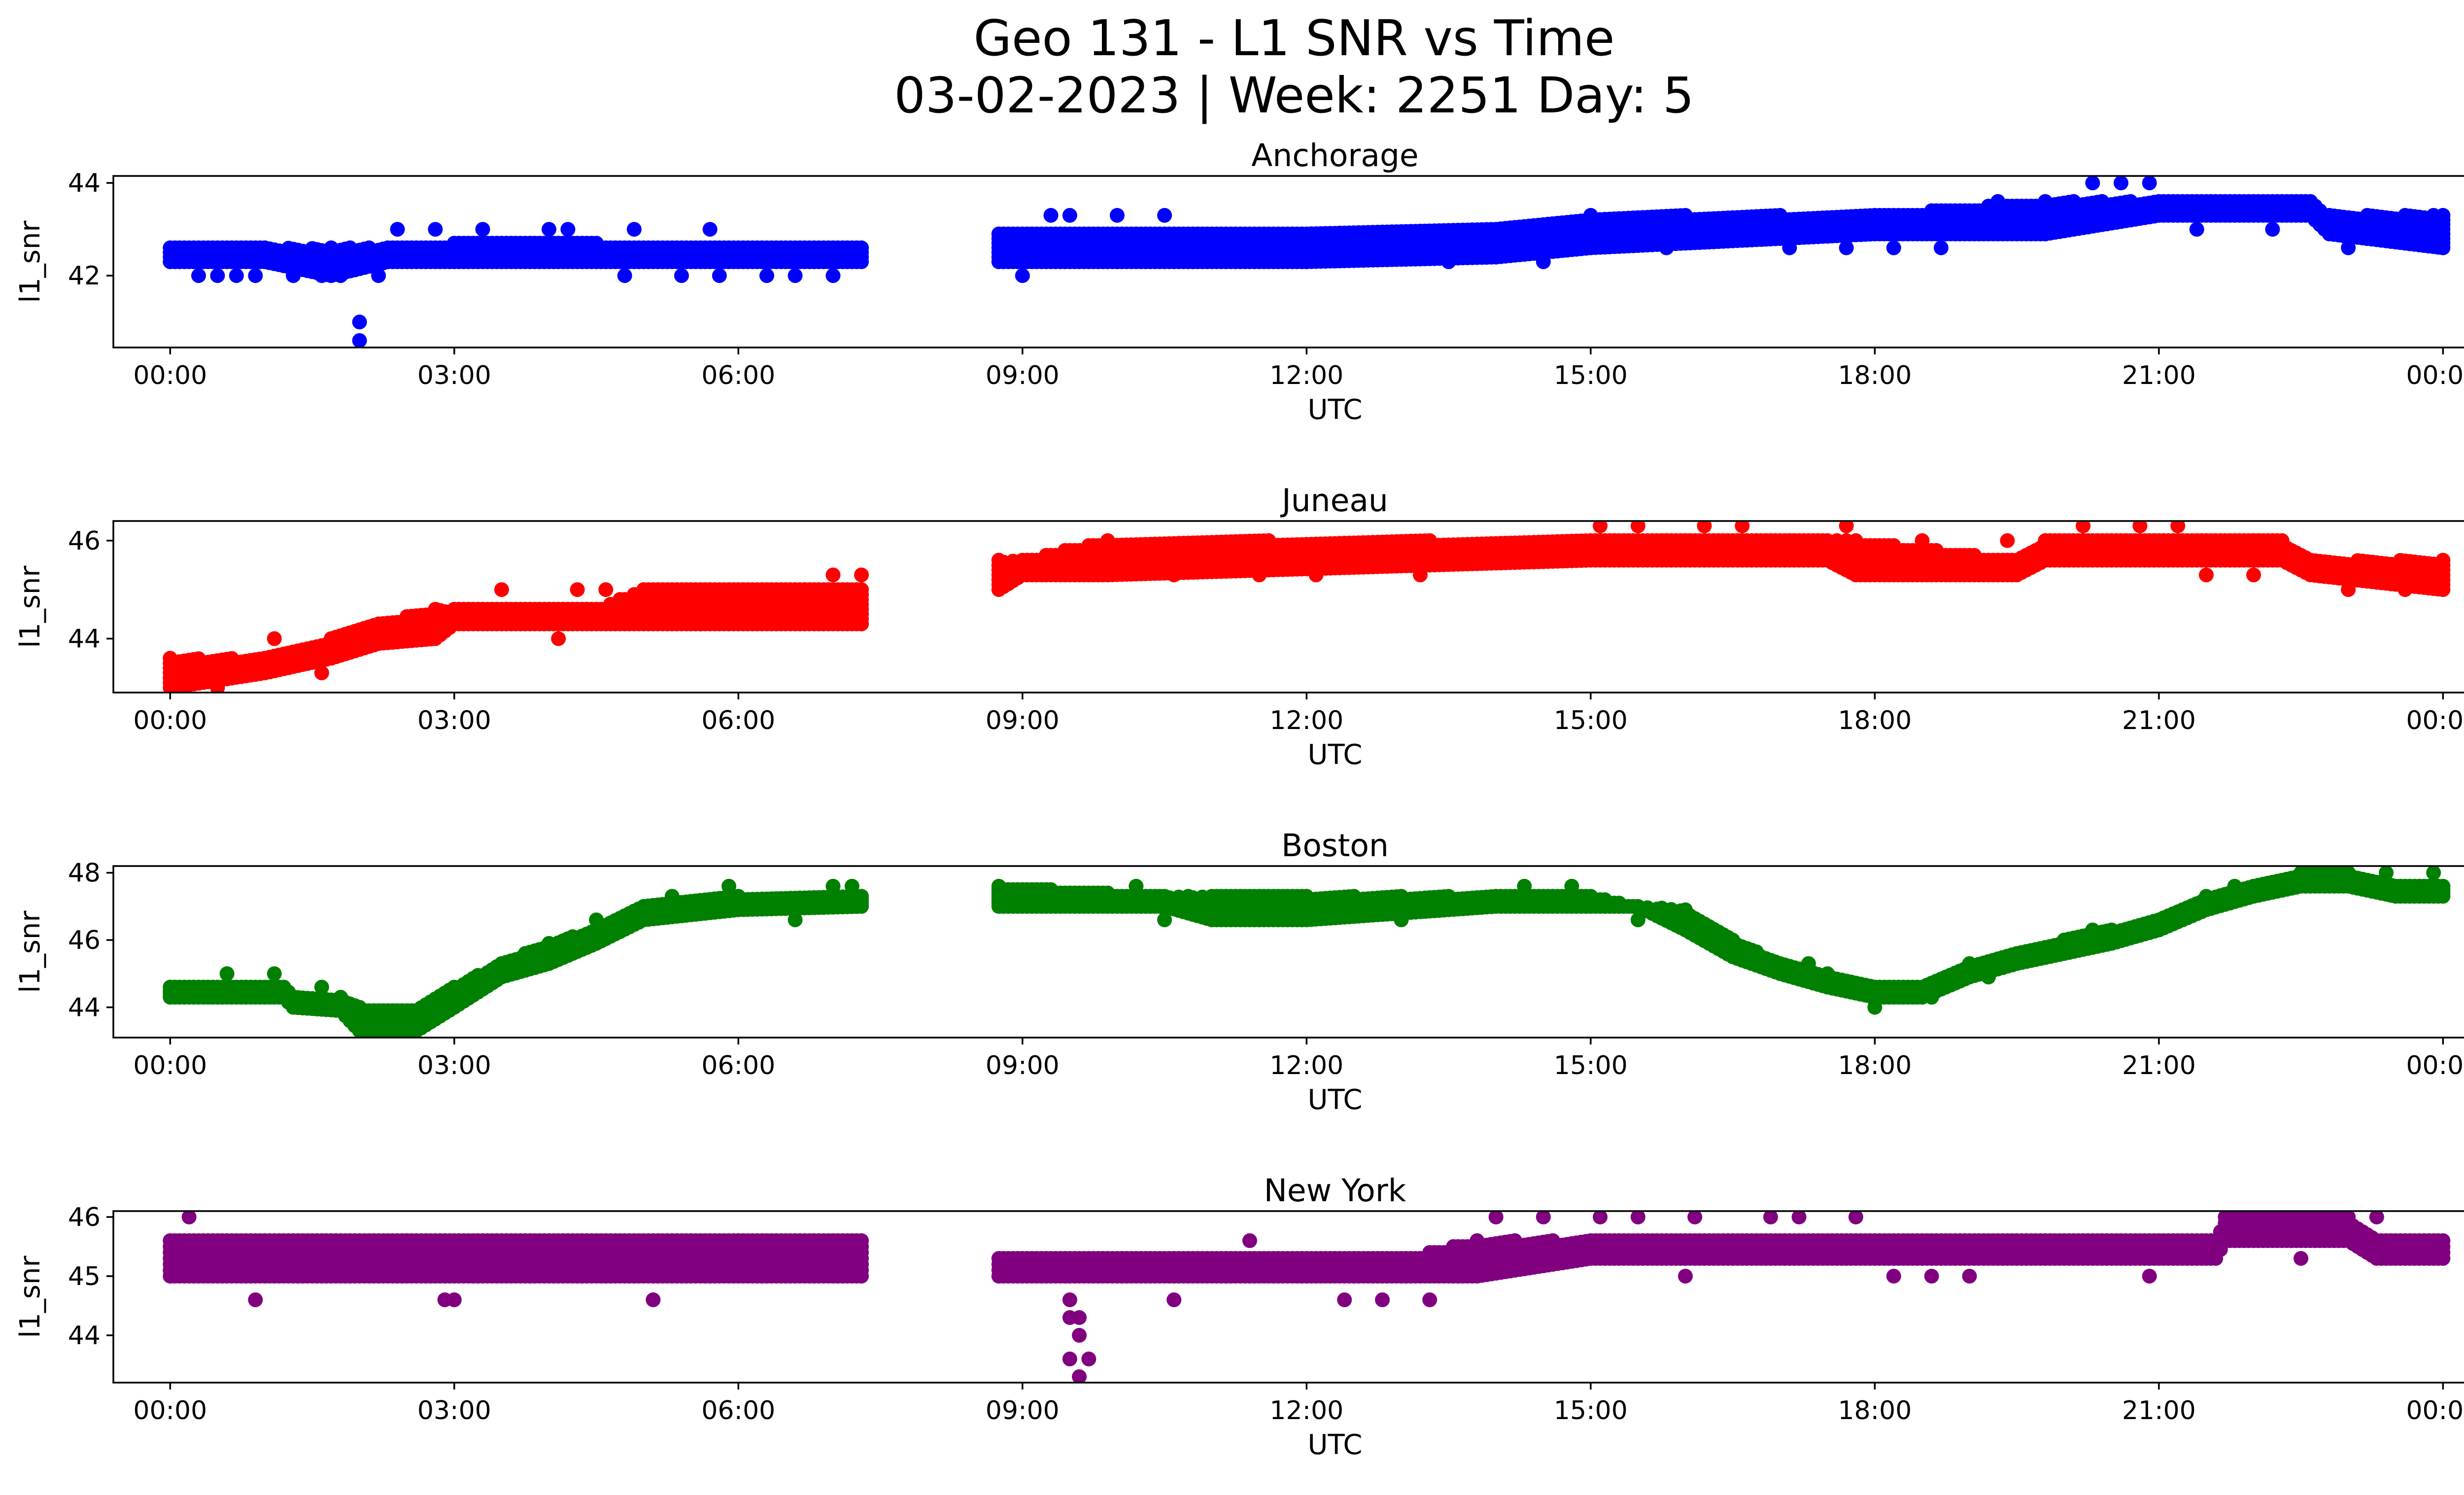 This screenshot has height=1495, width=2464. What do you see at coordinates (1591, 375) in the screenshot?
I see `x-tick-label: 15:00` at bounding box center [1591, 375].